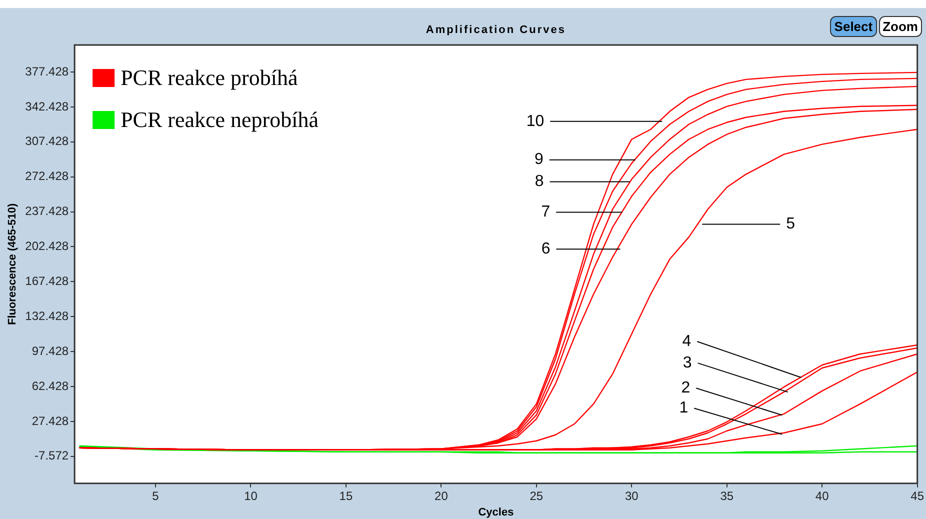 The image size is (926, 519). I want to click on chart-title: Amplification Curves, so click(496, 30).